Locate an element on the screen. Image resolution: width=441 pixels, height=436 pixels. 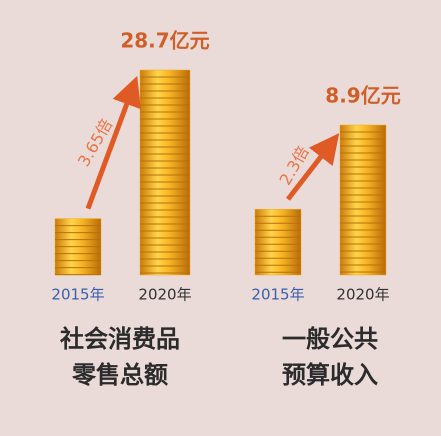
value-label: 28.7亿元 is located at coordinates (164, 41).